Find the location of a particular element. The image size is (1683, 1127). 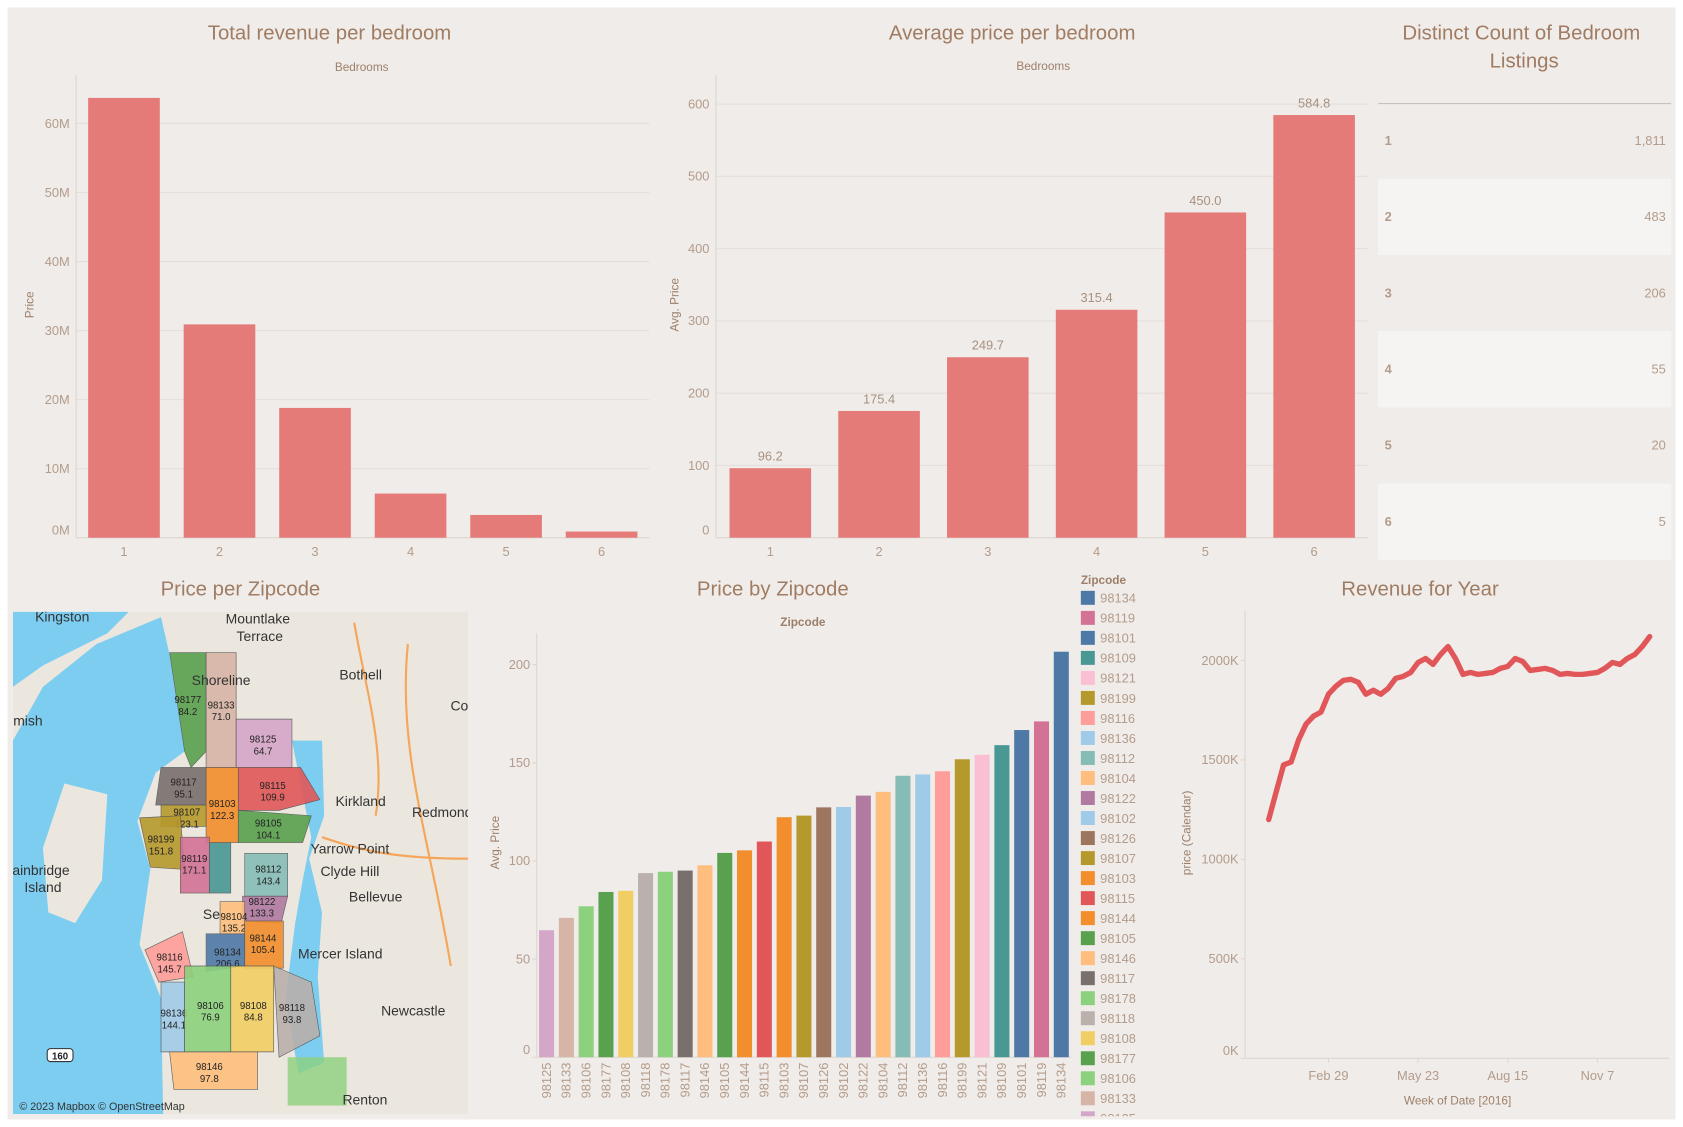

legend-label: 98118 is located at coordinates (1117, 1018).